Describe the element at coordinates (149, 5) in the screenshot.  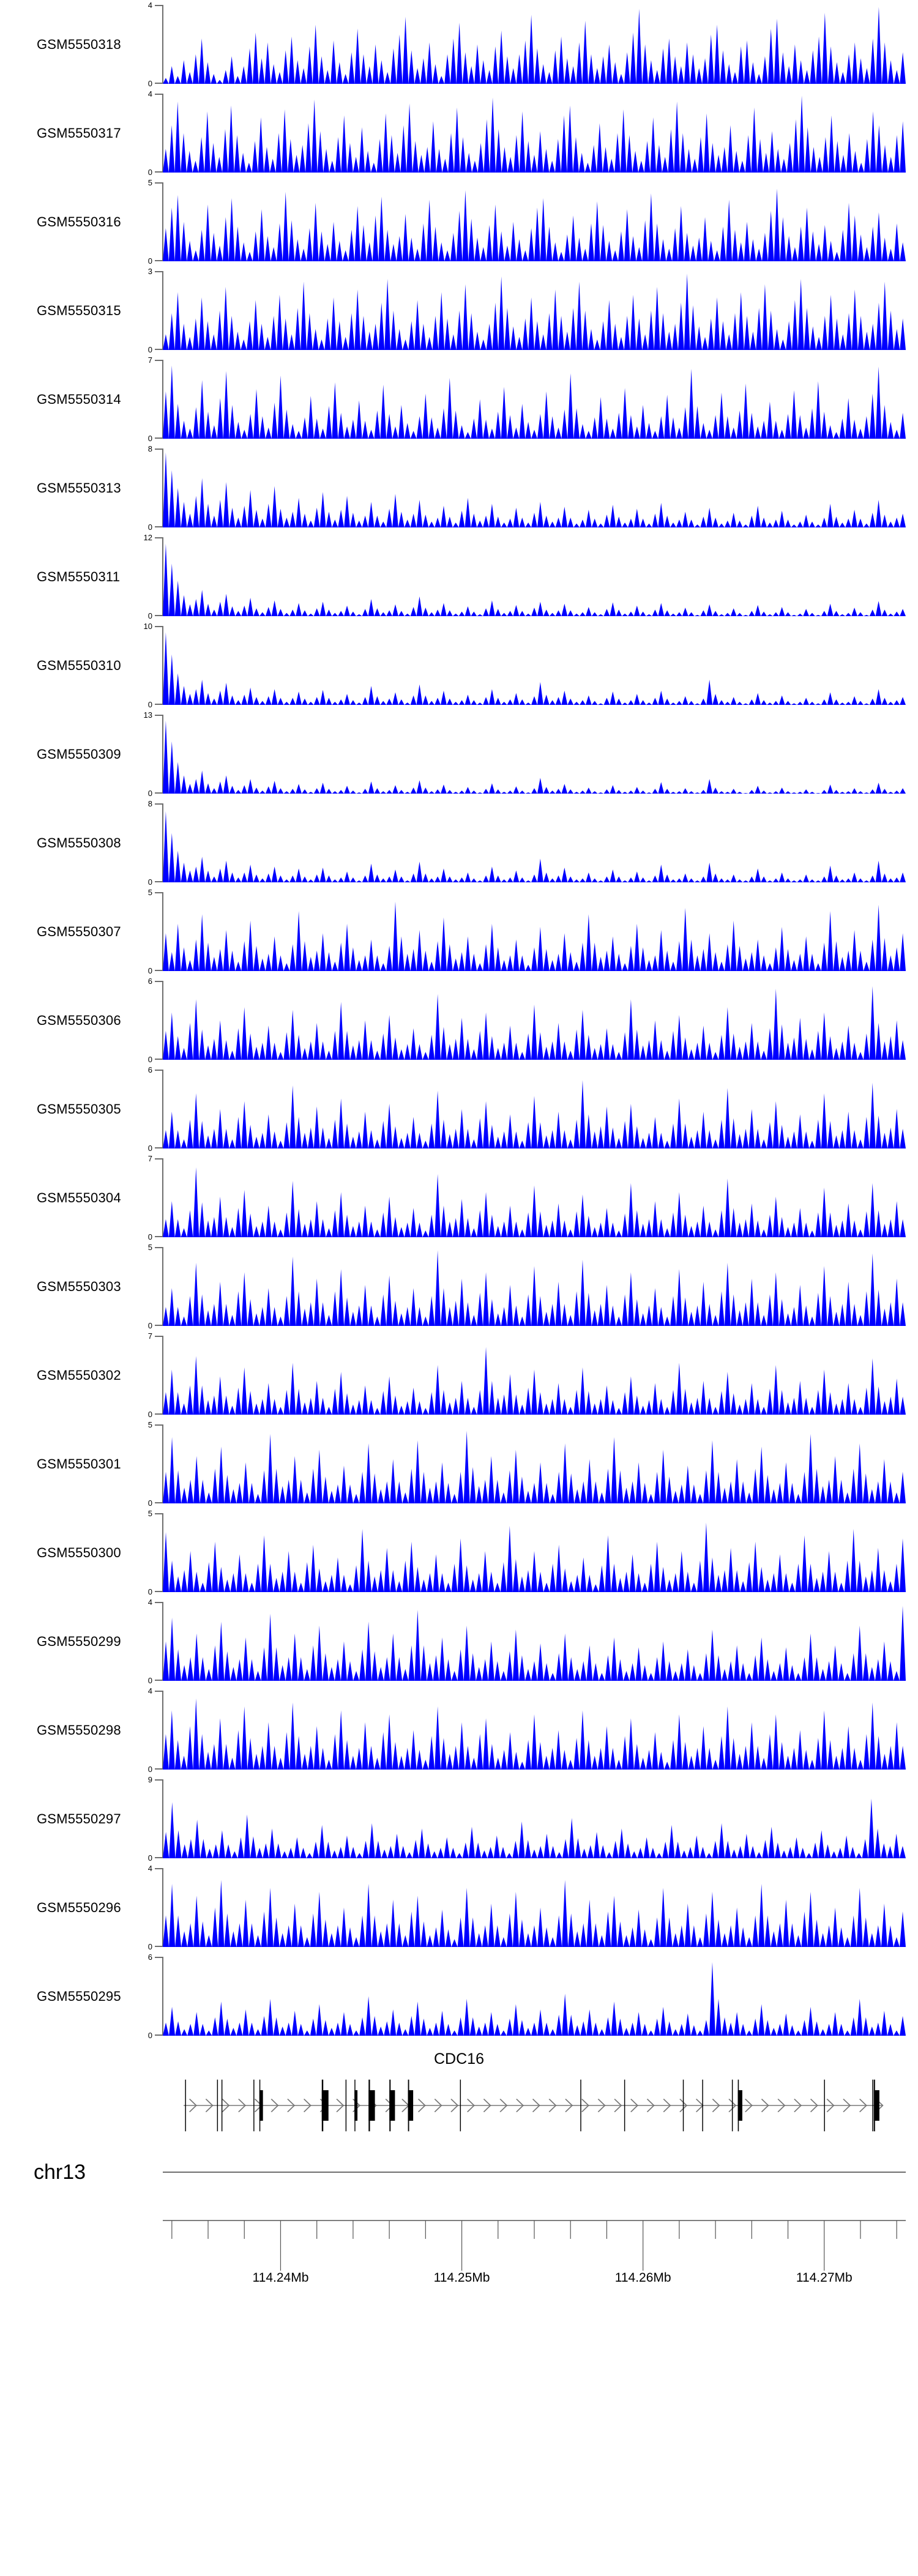
I see `y-axis-max-value: 4` at that location.